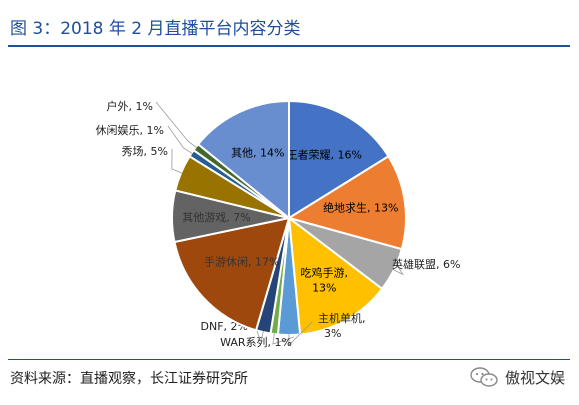  What do you see at coordinates (129, 379) in the screenshot?
I see `source-note: 资料来源：直播观察，长江证券研究所` at bounding box center [129, 379].